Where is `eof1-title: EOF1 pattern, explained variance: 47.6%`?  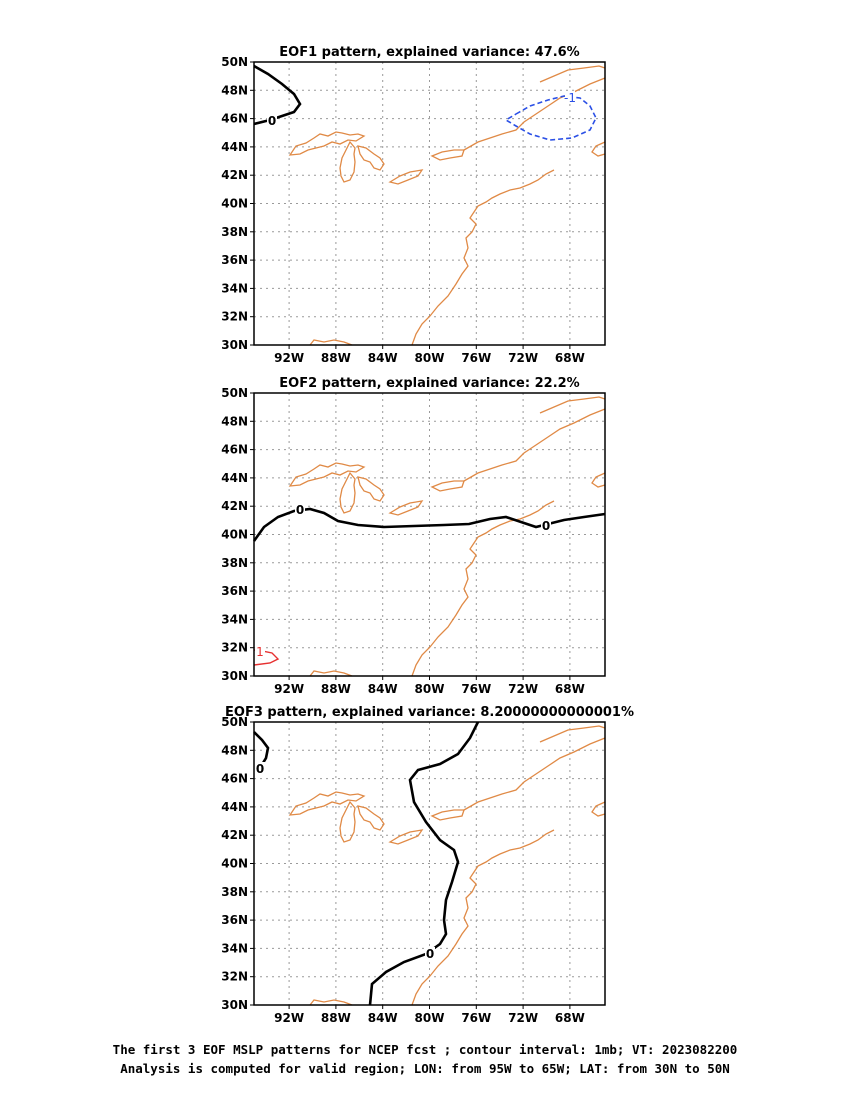 eof1-title: EOF1 pattern, explained variance: 47.6% is located at coordinates (429, 52).